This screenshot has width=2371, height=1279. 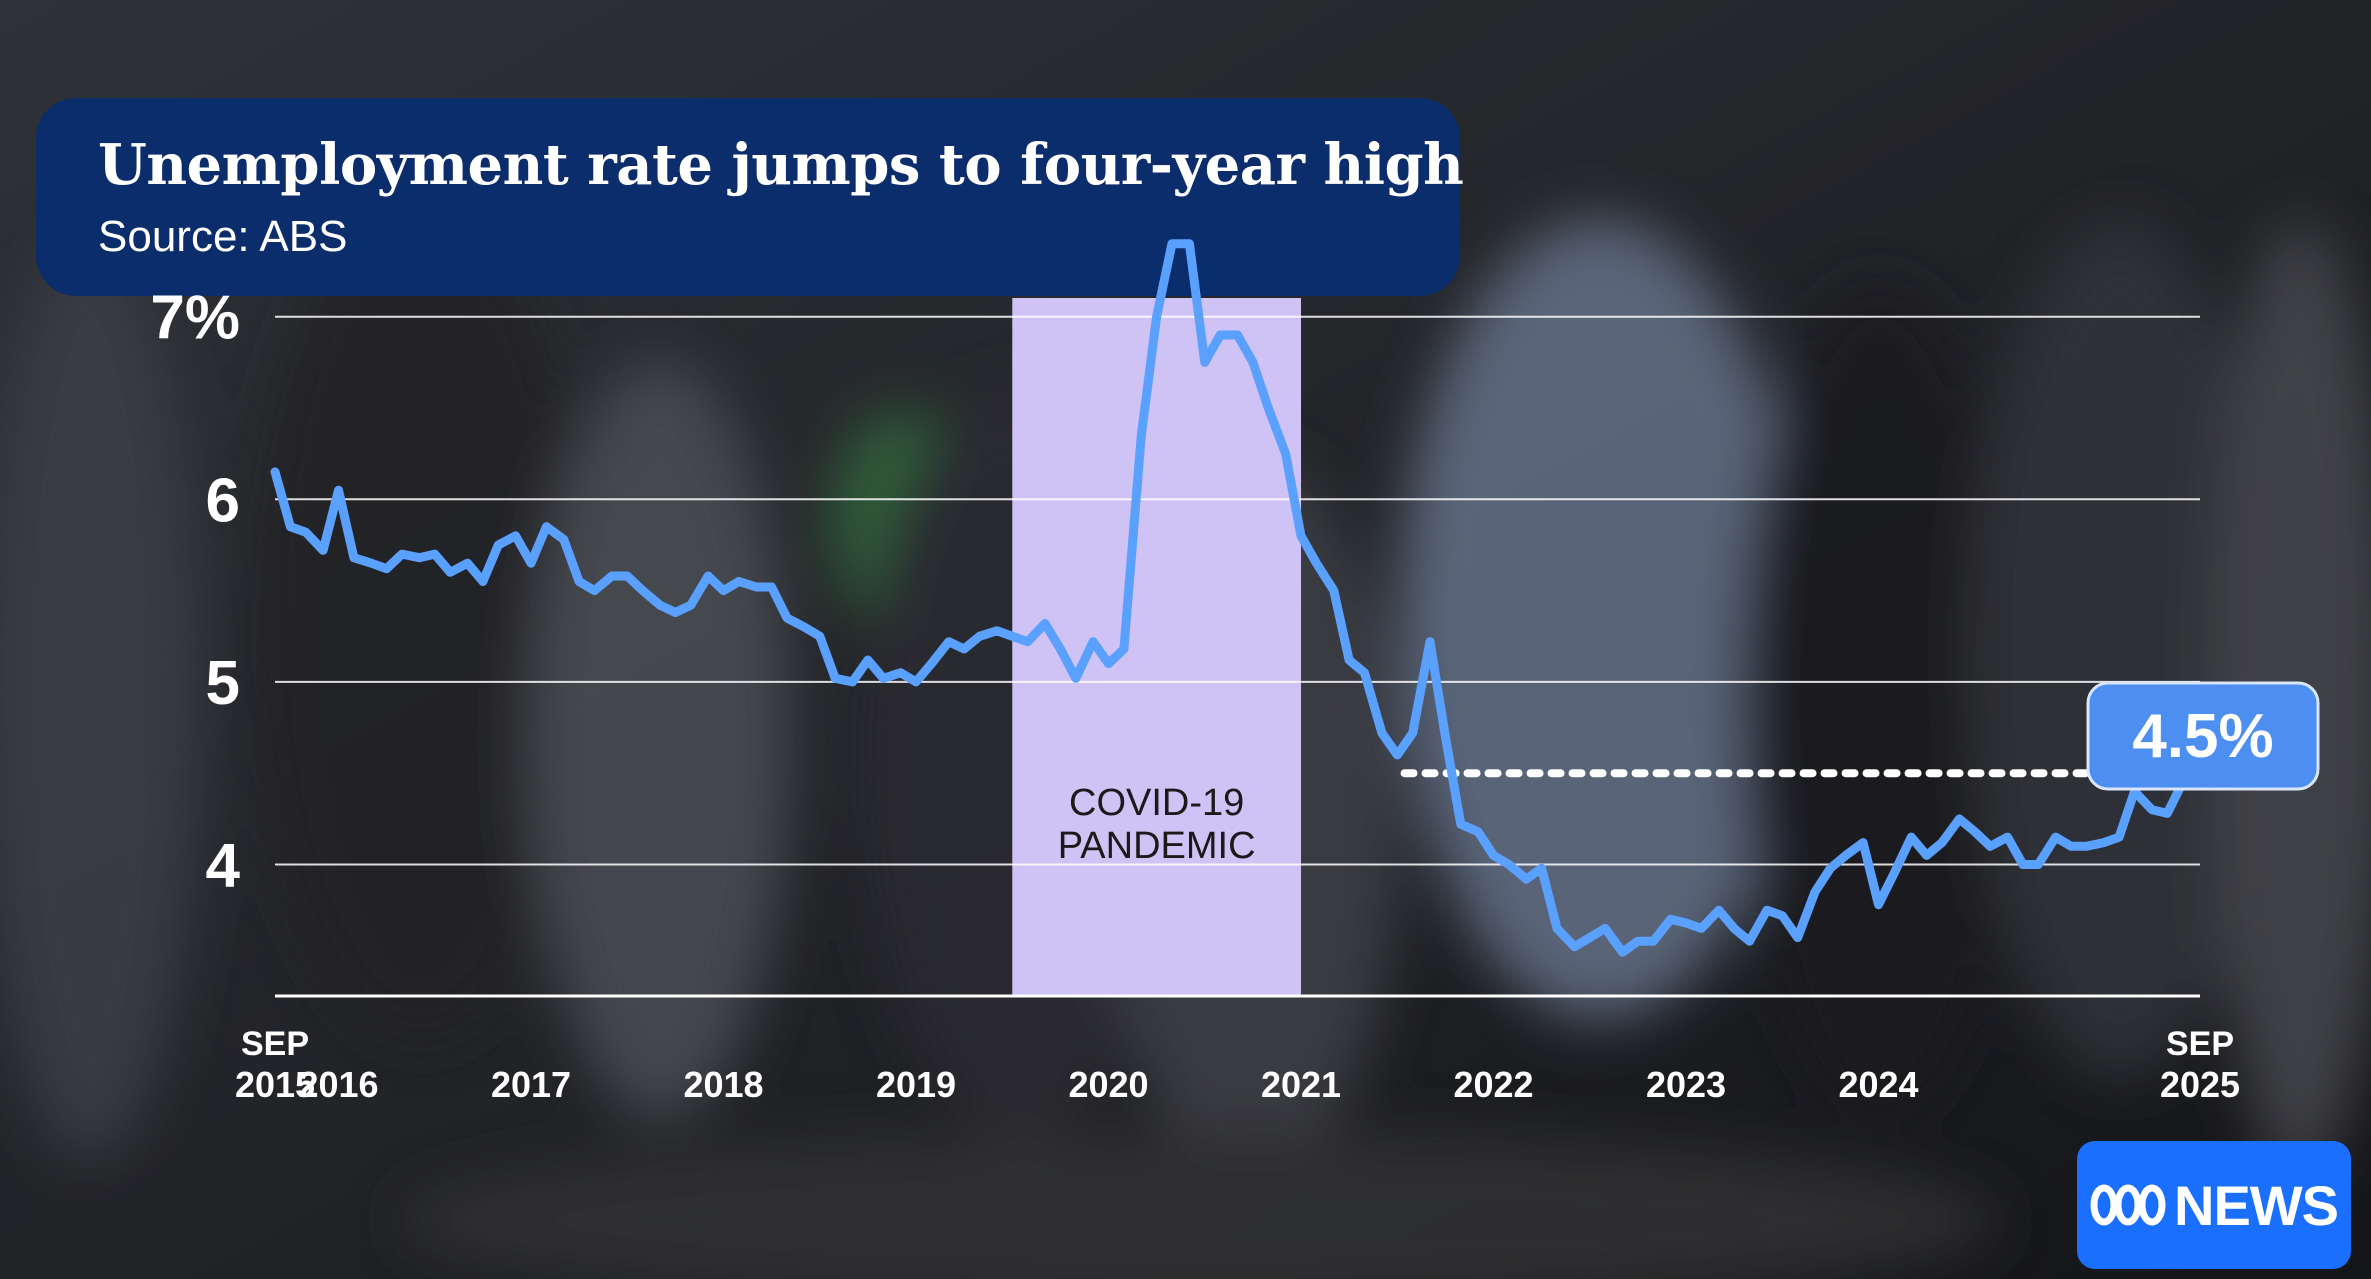 I want to click on y-tick-label: 6, so click(x=223, y=500).